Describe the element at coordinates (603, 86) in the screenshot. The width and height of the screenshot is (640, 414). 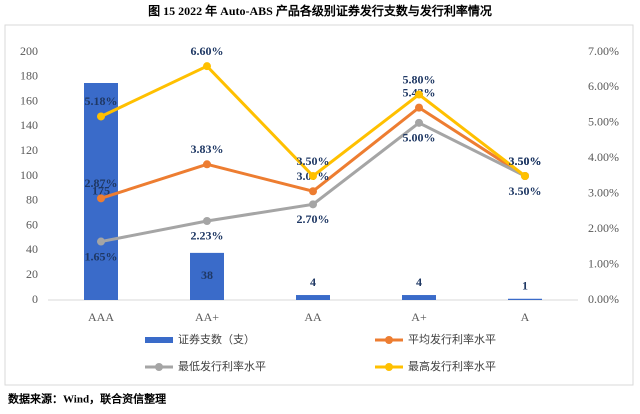
I see `y2-tick-label: 6.00%` at that location.